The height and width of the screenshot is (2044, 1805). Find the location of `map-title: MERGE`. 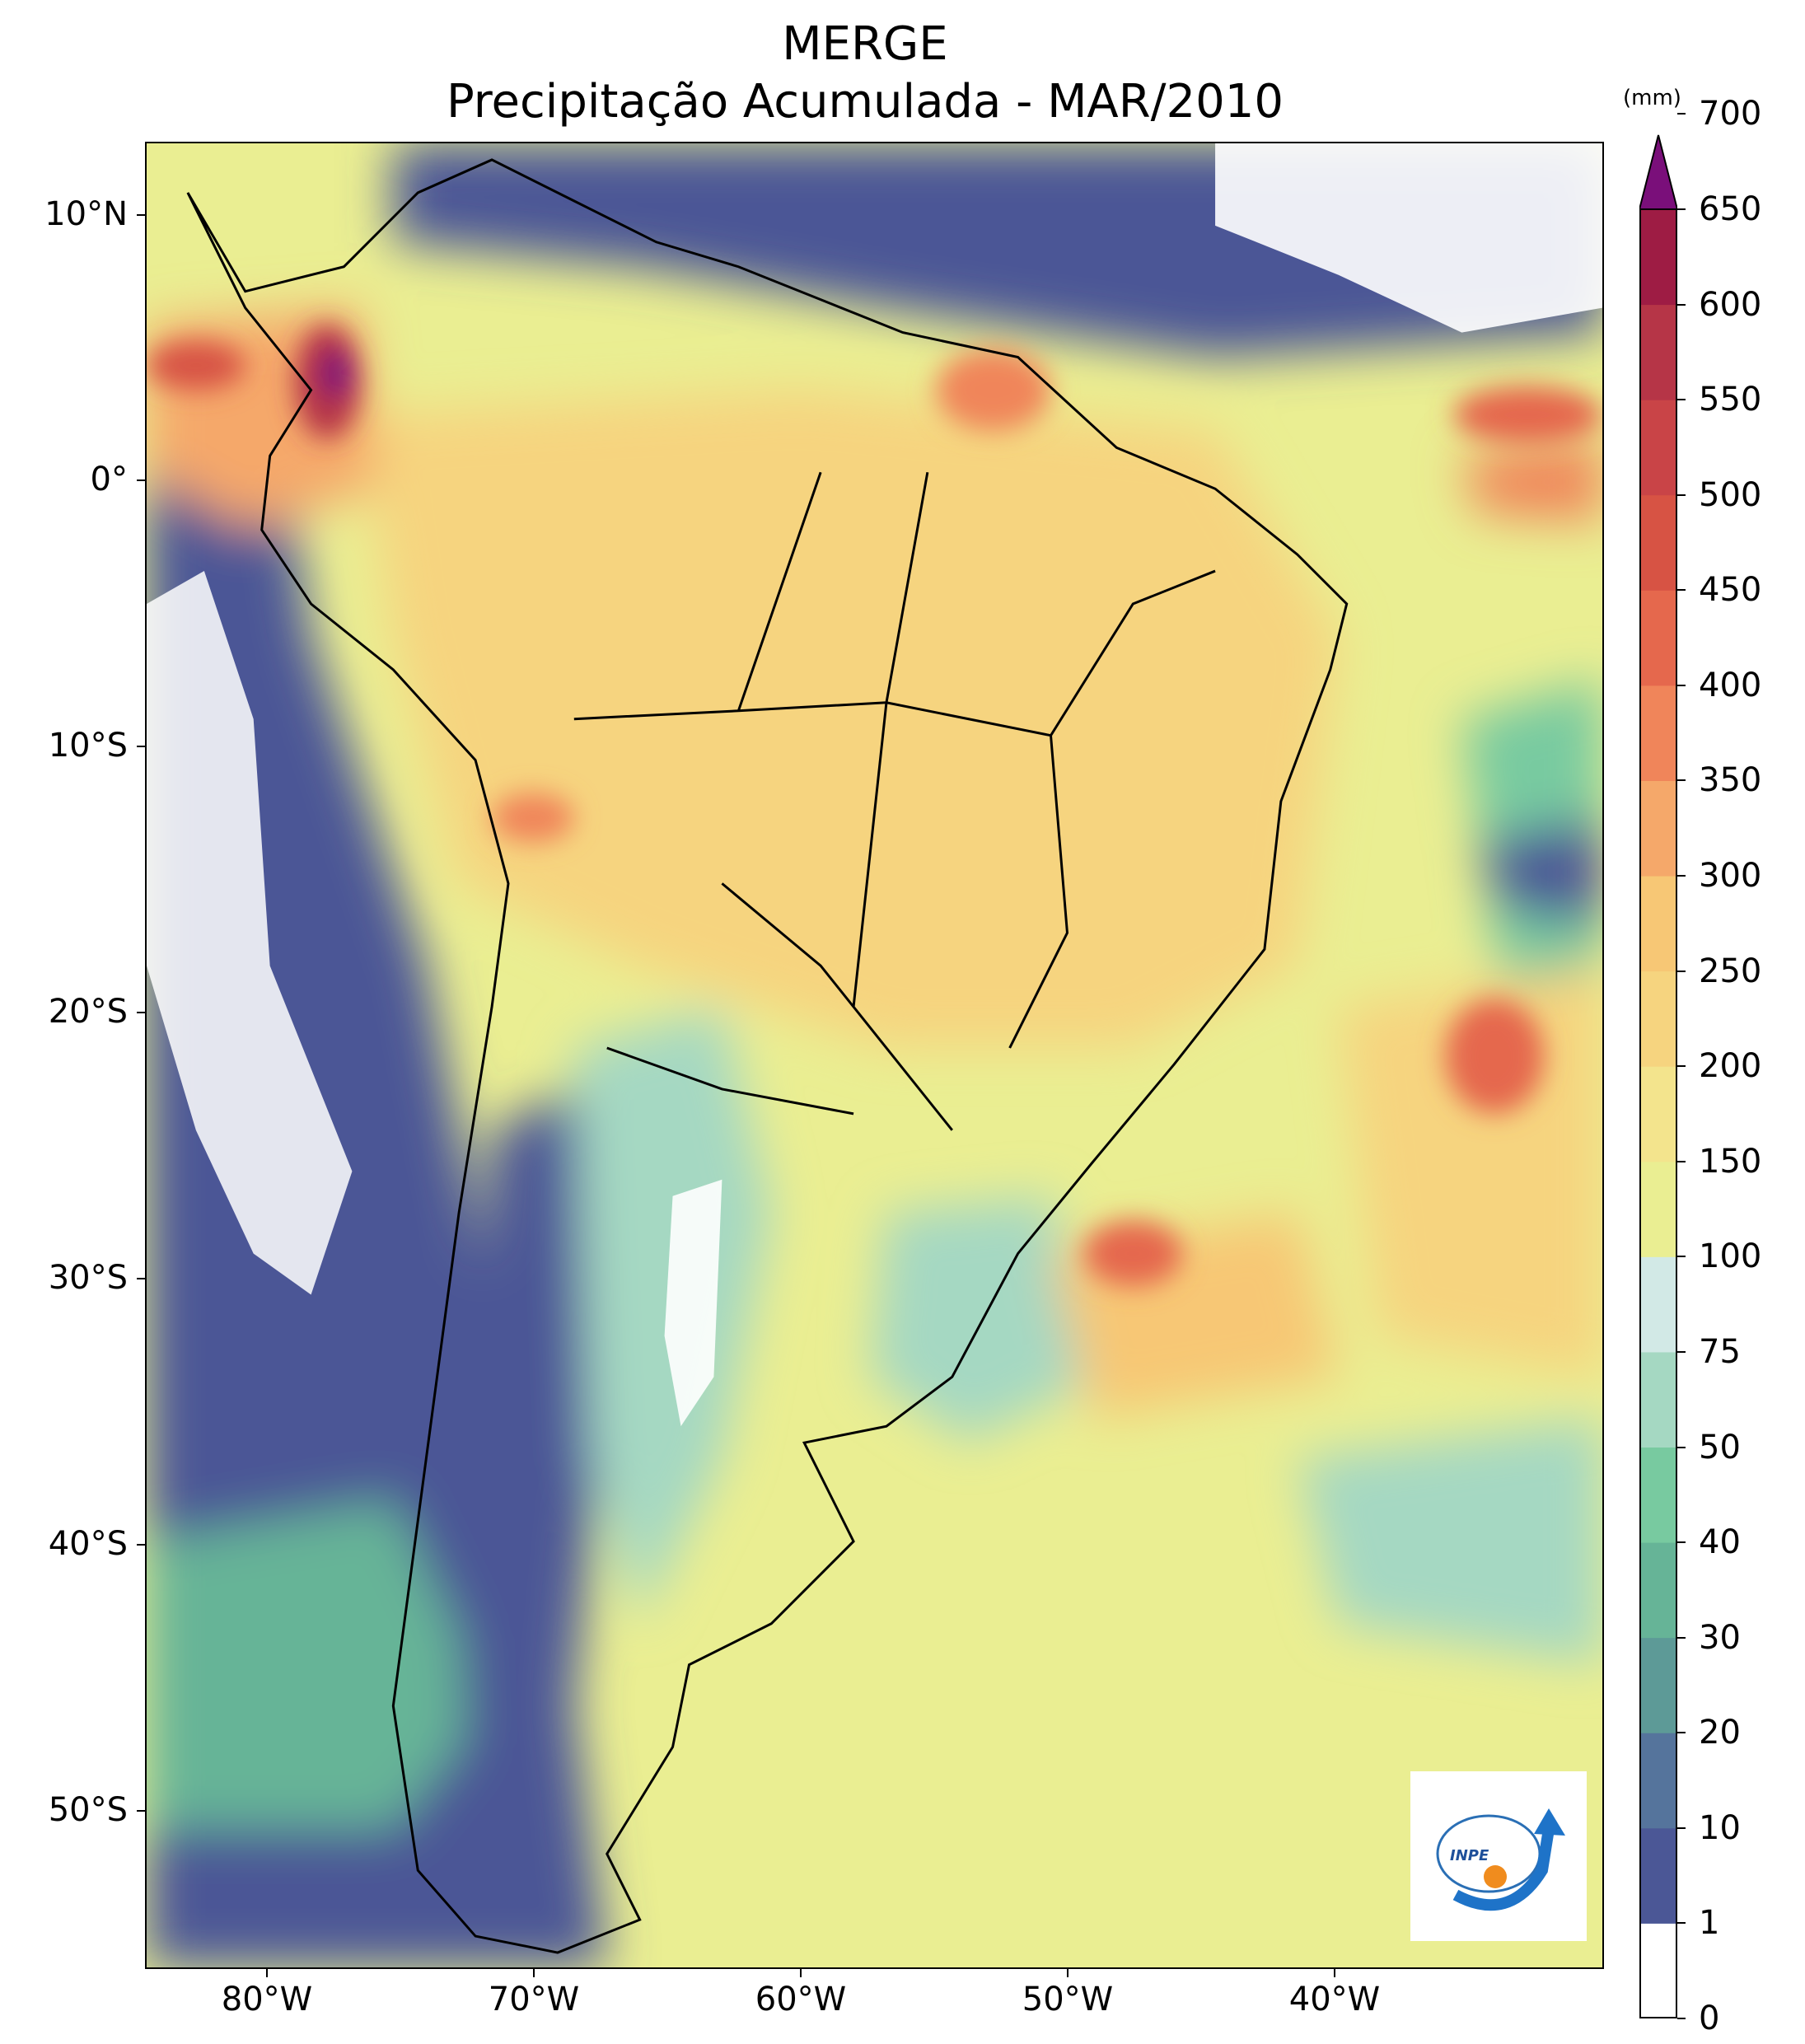

map-title: MERGE is located at coordinates (865, 44).